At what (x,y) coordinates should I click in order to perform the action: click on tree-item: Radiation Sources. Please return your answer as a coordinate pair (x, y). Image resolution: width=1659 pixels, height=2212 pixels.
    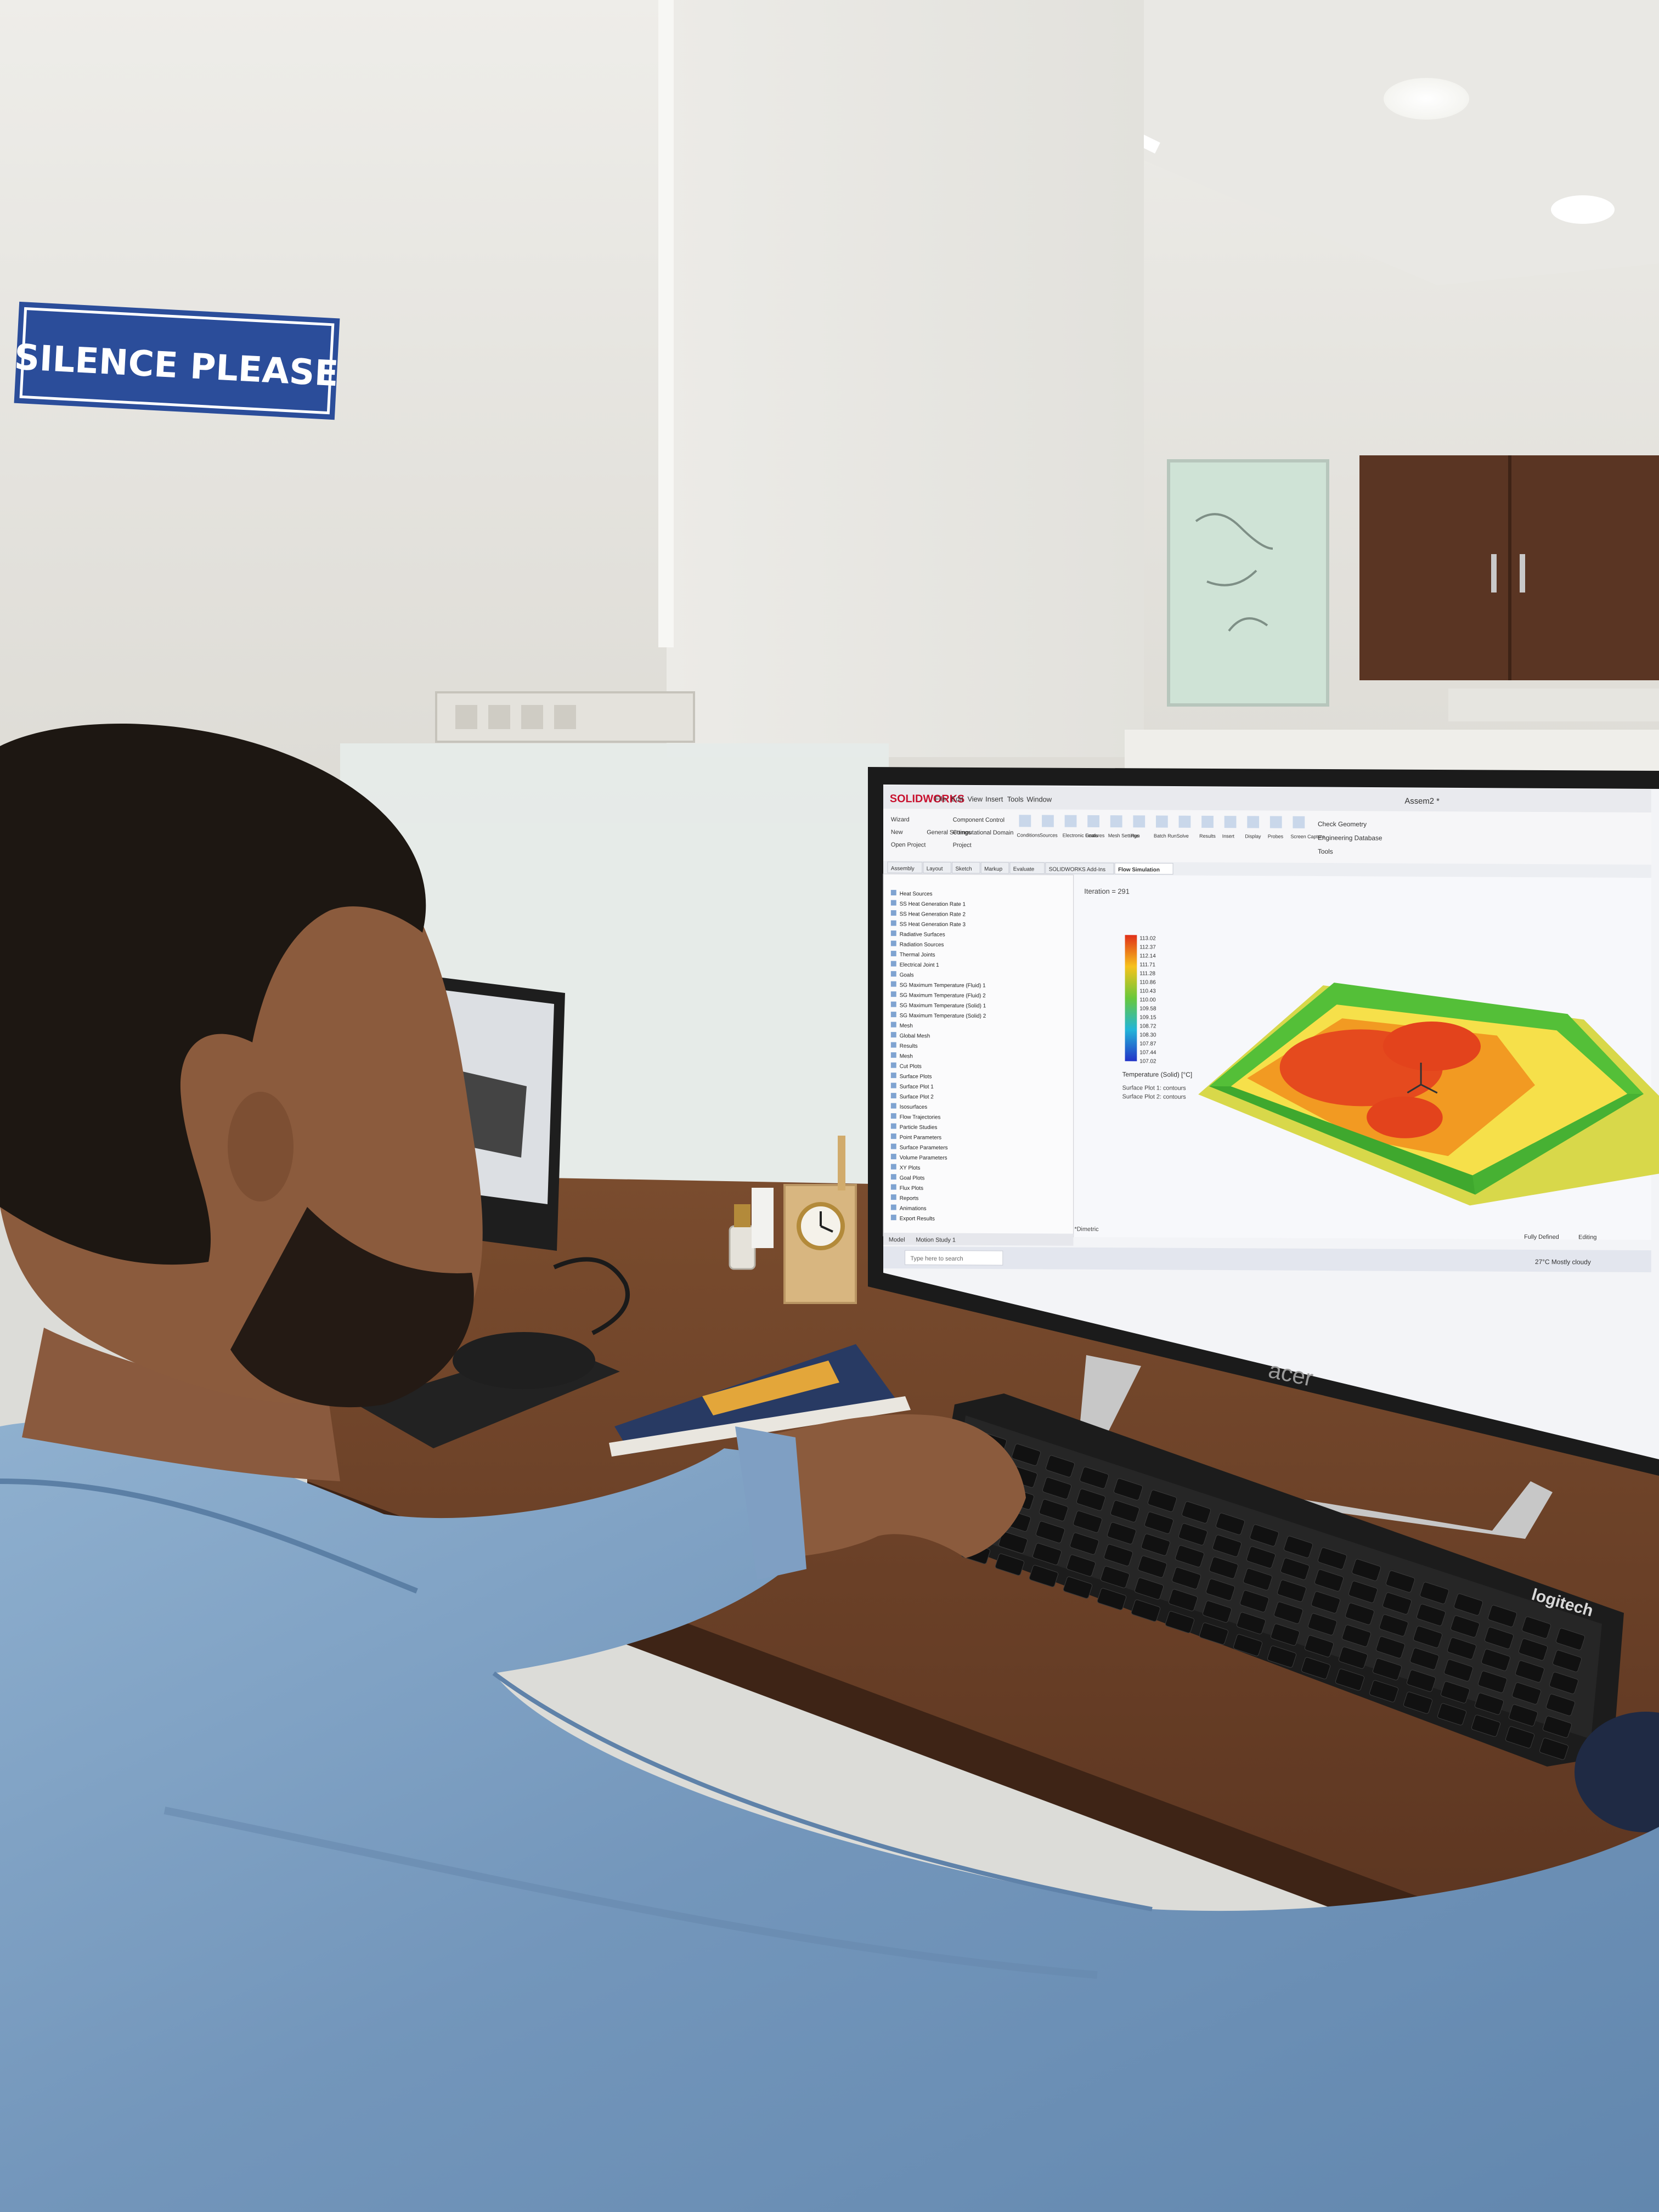
    Looking at the image, I should click on (922, 945).